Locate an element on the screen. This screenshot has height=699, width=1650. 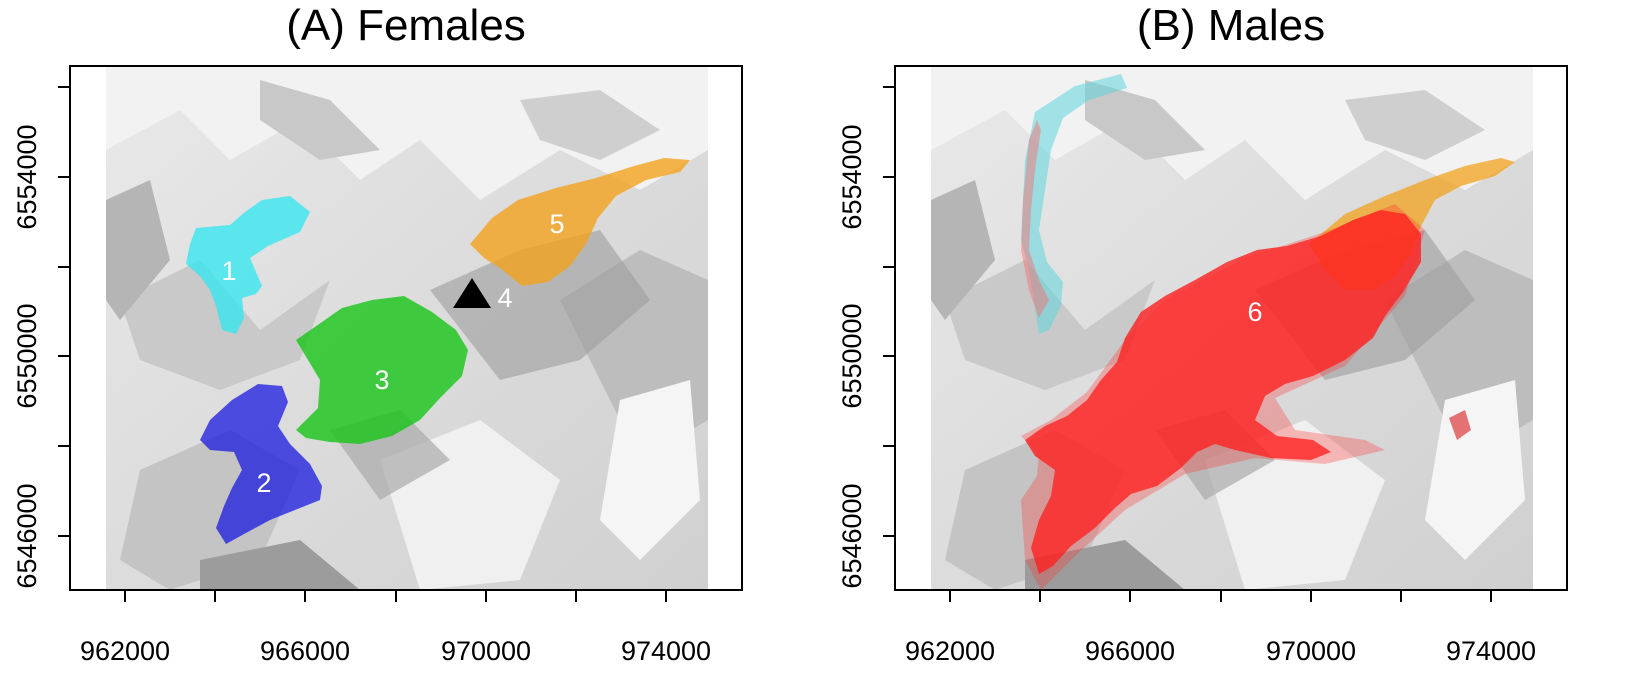
range-label-1: 1 is located at coordinates (228, 271).